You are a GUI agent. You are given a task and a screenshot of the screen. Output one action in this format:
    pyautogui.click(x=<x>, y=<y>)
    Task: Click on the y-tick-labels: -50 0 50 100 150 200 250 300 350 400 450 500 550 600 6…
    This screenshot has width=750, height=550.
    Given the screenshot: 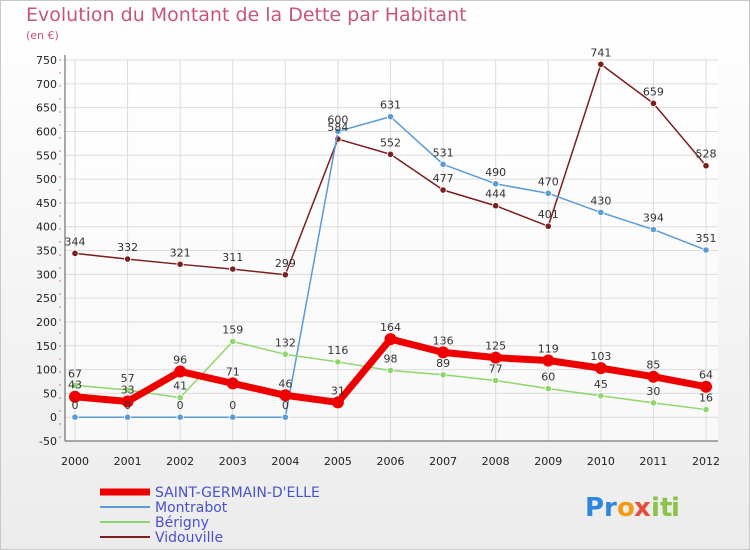 What is the action you would take?
    pyautogui.click(x=46, y=251)
    